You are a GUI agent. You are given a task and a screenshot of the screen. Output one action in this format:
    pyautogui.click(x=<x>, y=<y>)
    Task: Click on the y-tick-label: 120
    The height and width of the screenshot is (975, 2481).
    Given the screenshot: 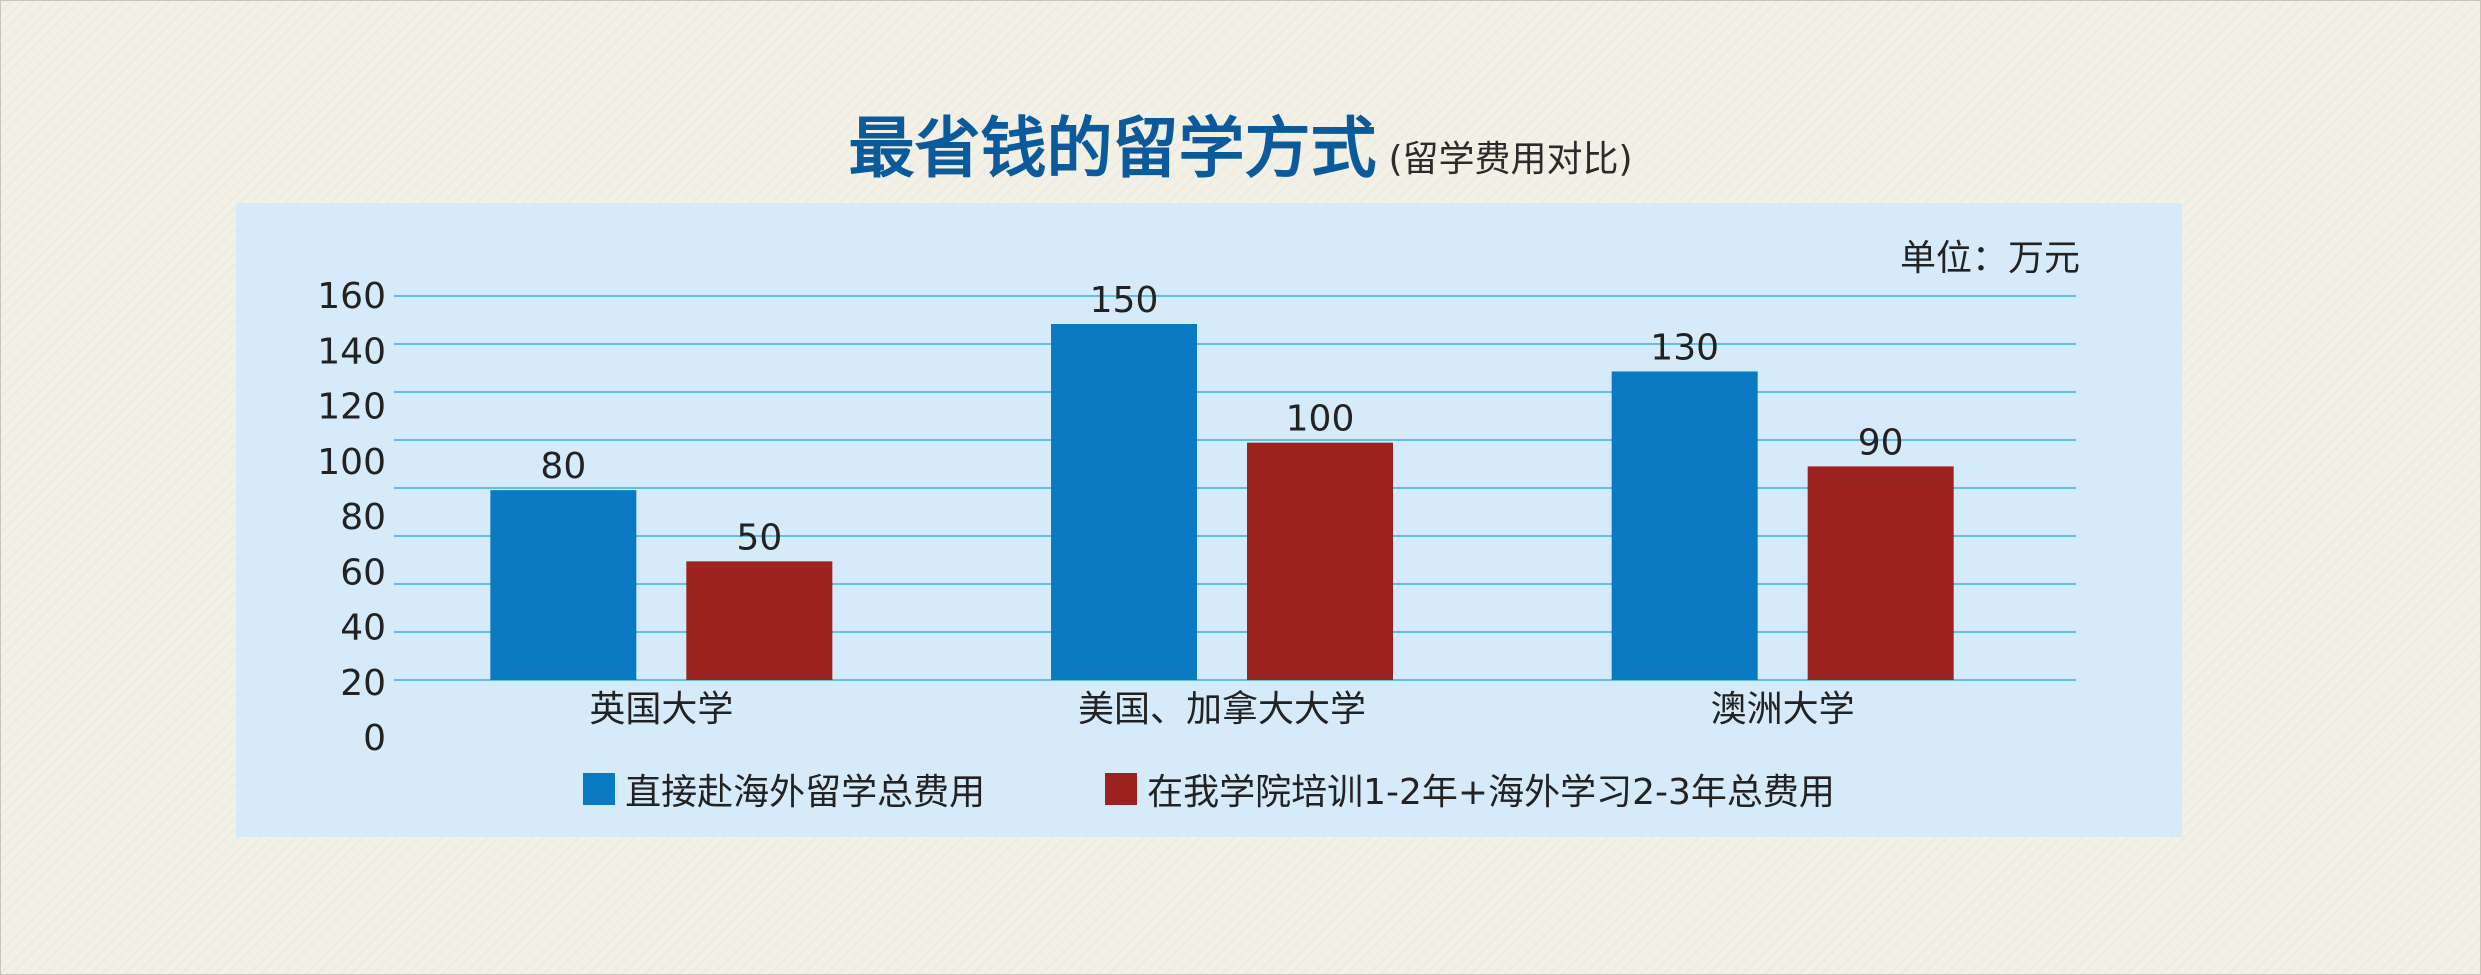 What is the action you would take?
    pyautogui.click(x=351, y=407)
    